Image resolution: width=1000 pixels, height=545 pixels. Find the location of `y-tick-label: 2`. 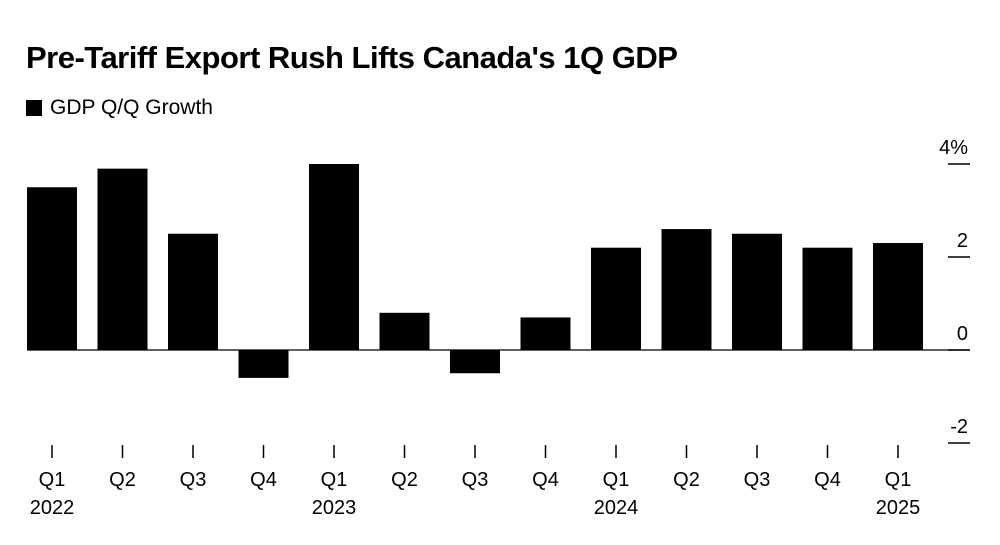

y-tick-label: 2 is located at coordinates (962, 241).